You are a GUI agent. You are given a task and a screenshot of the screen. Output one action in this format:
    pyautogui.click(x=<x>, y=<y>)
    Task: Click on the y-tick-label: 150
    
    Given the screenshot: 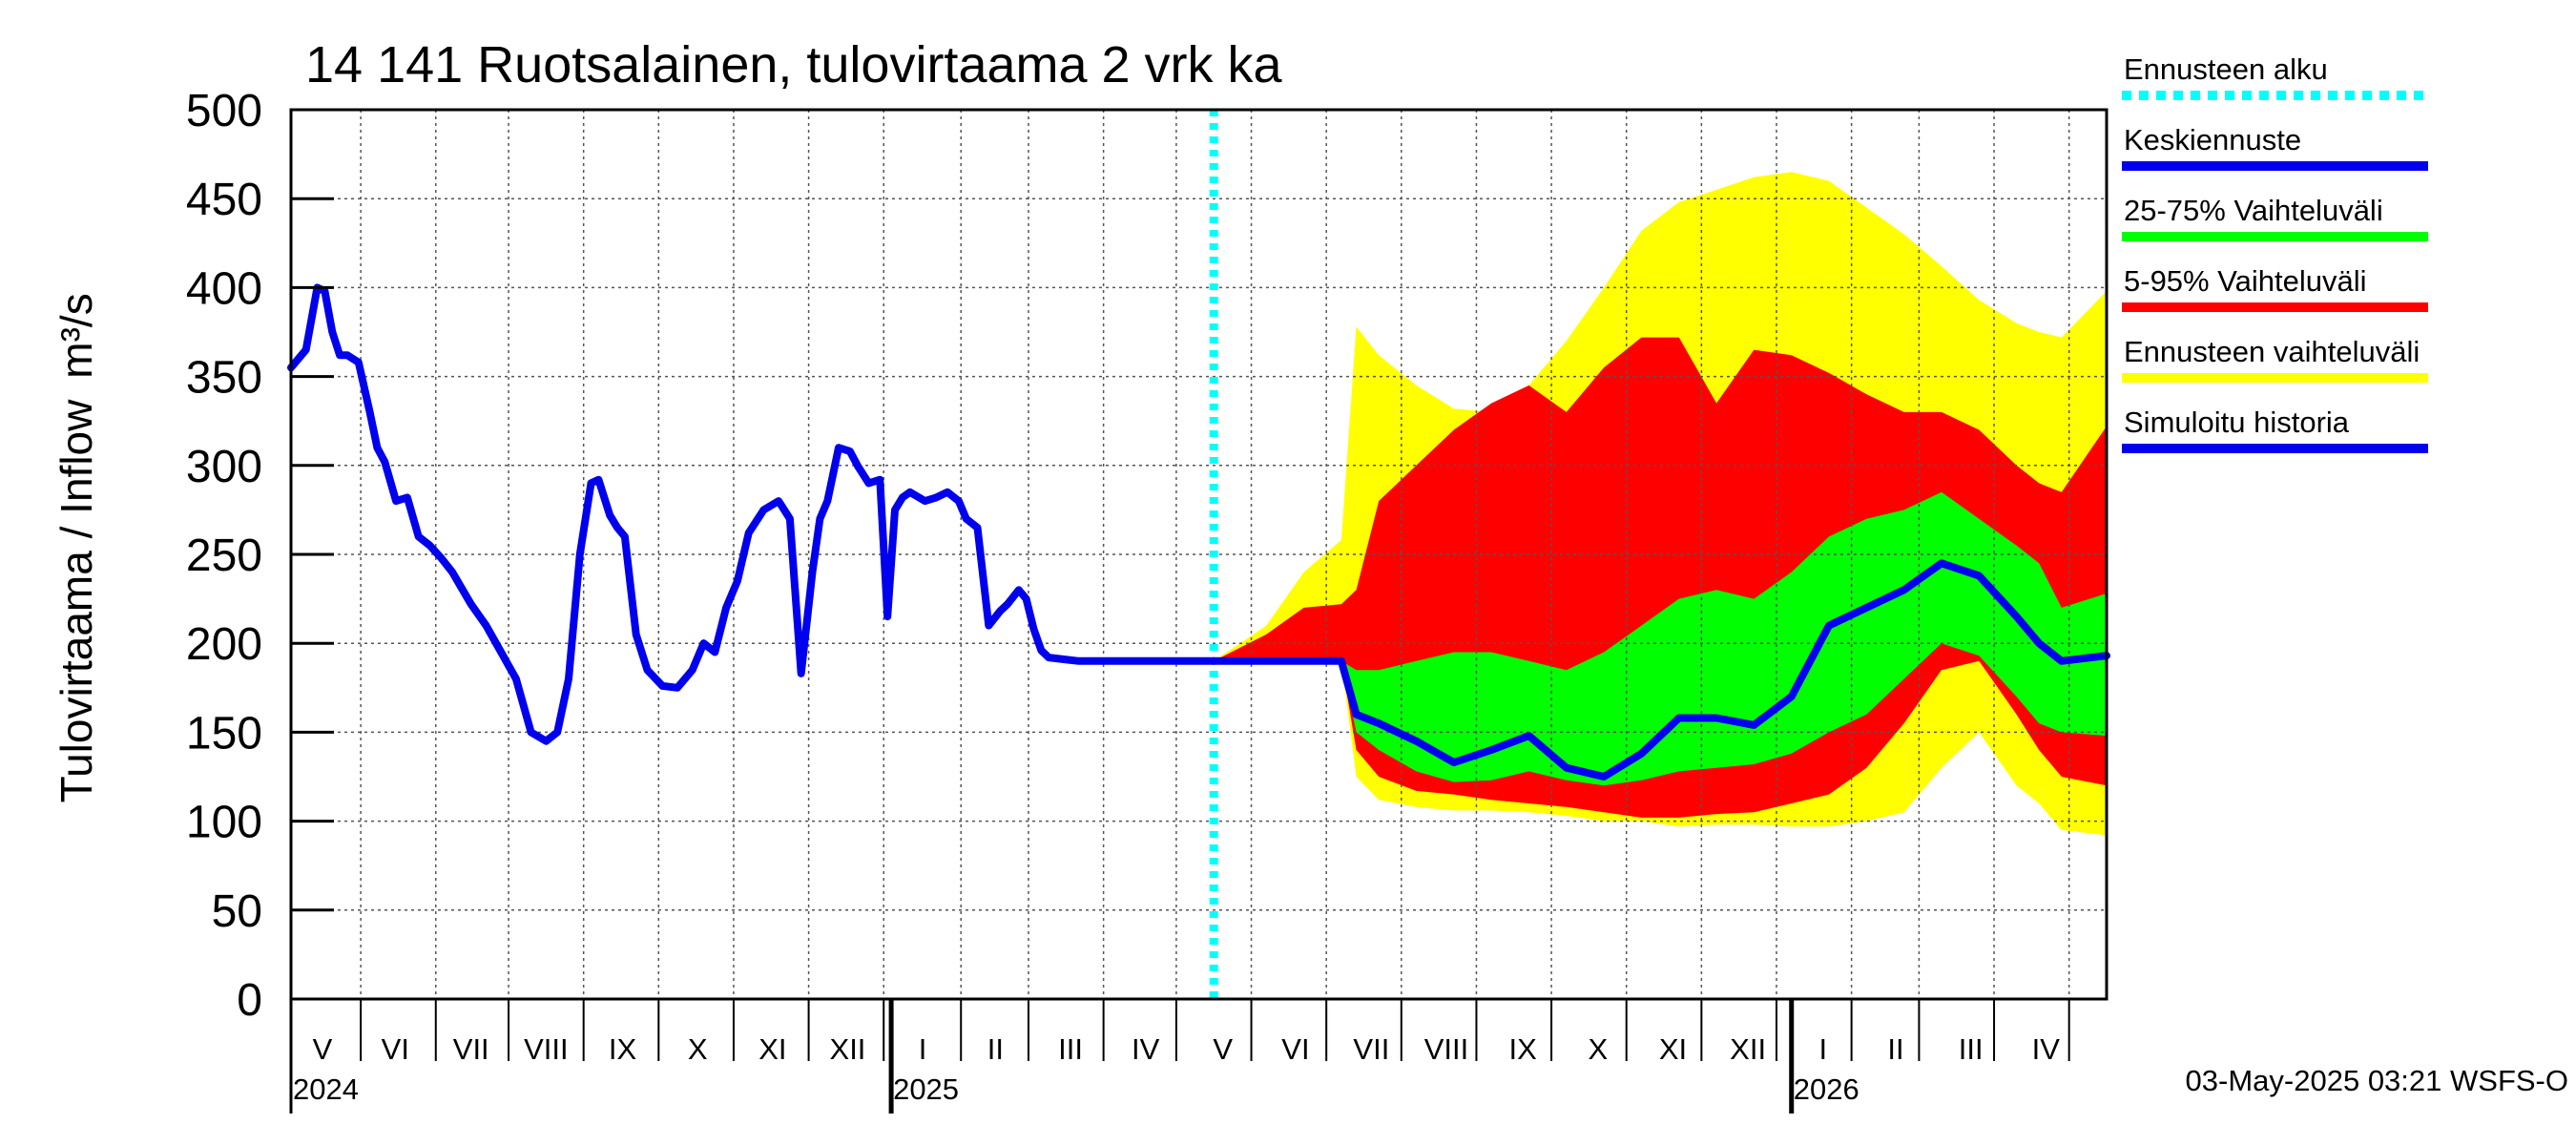 What is the action you would take?
    pyautogui.click(x=224, y=734)
    